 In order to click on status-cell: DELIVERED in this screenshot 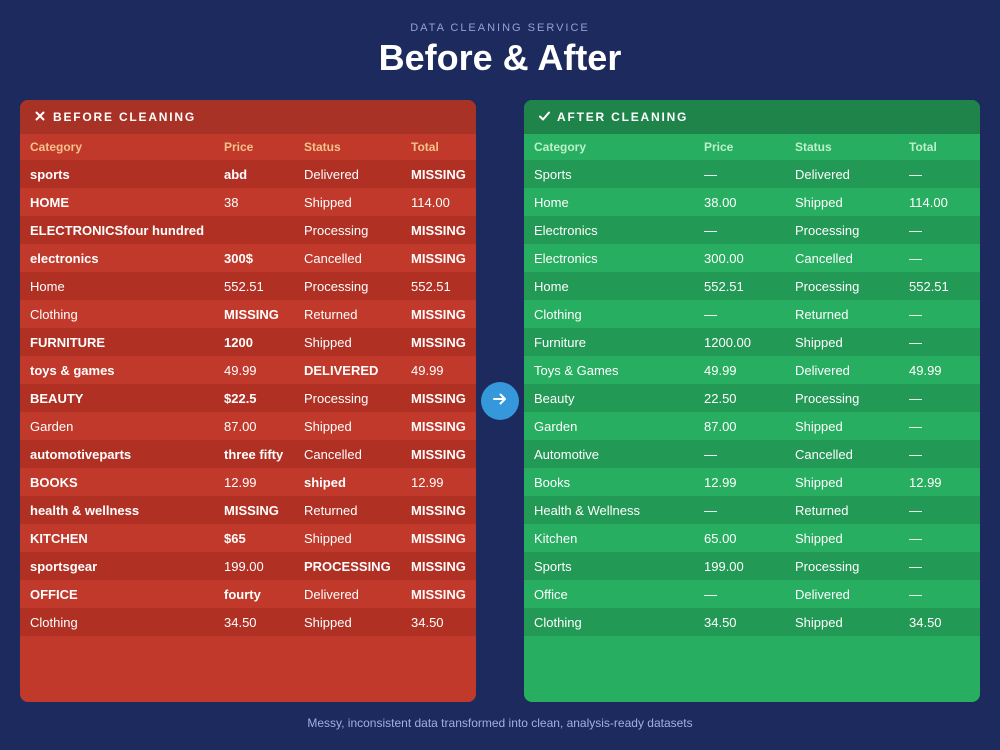, I will do `click(341, 370)`.